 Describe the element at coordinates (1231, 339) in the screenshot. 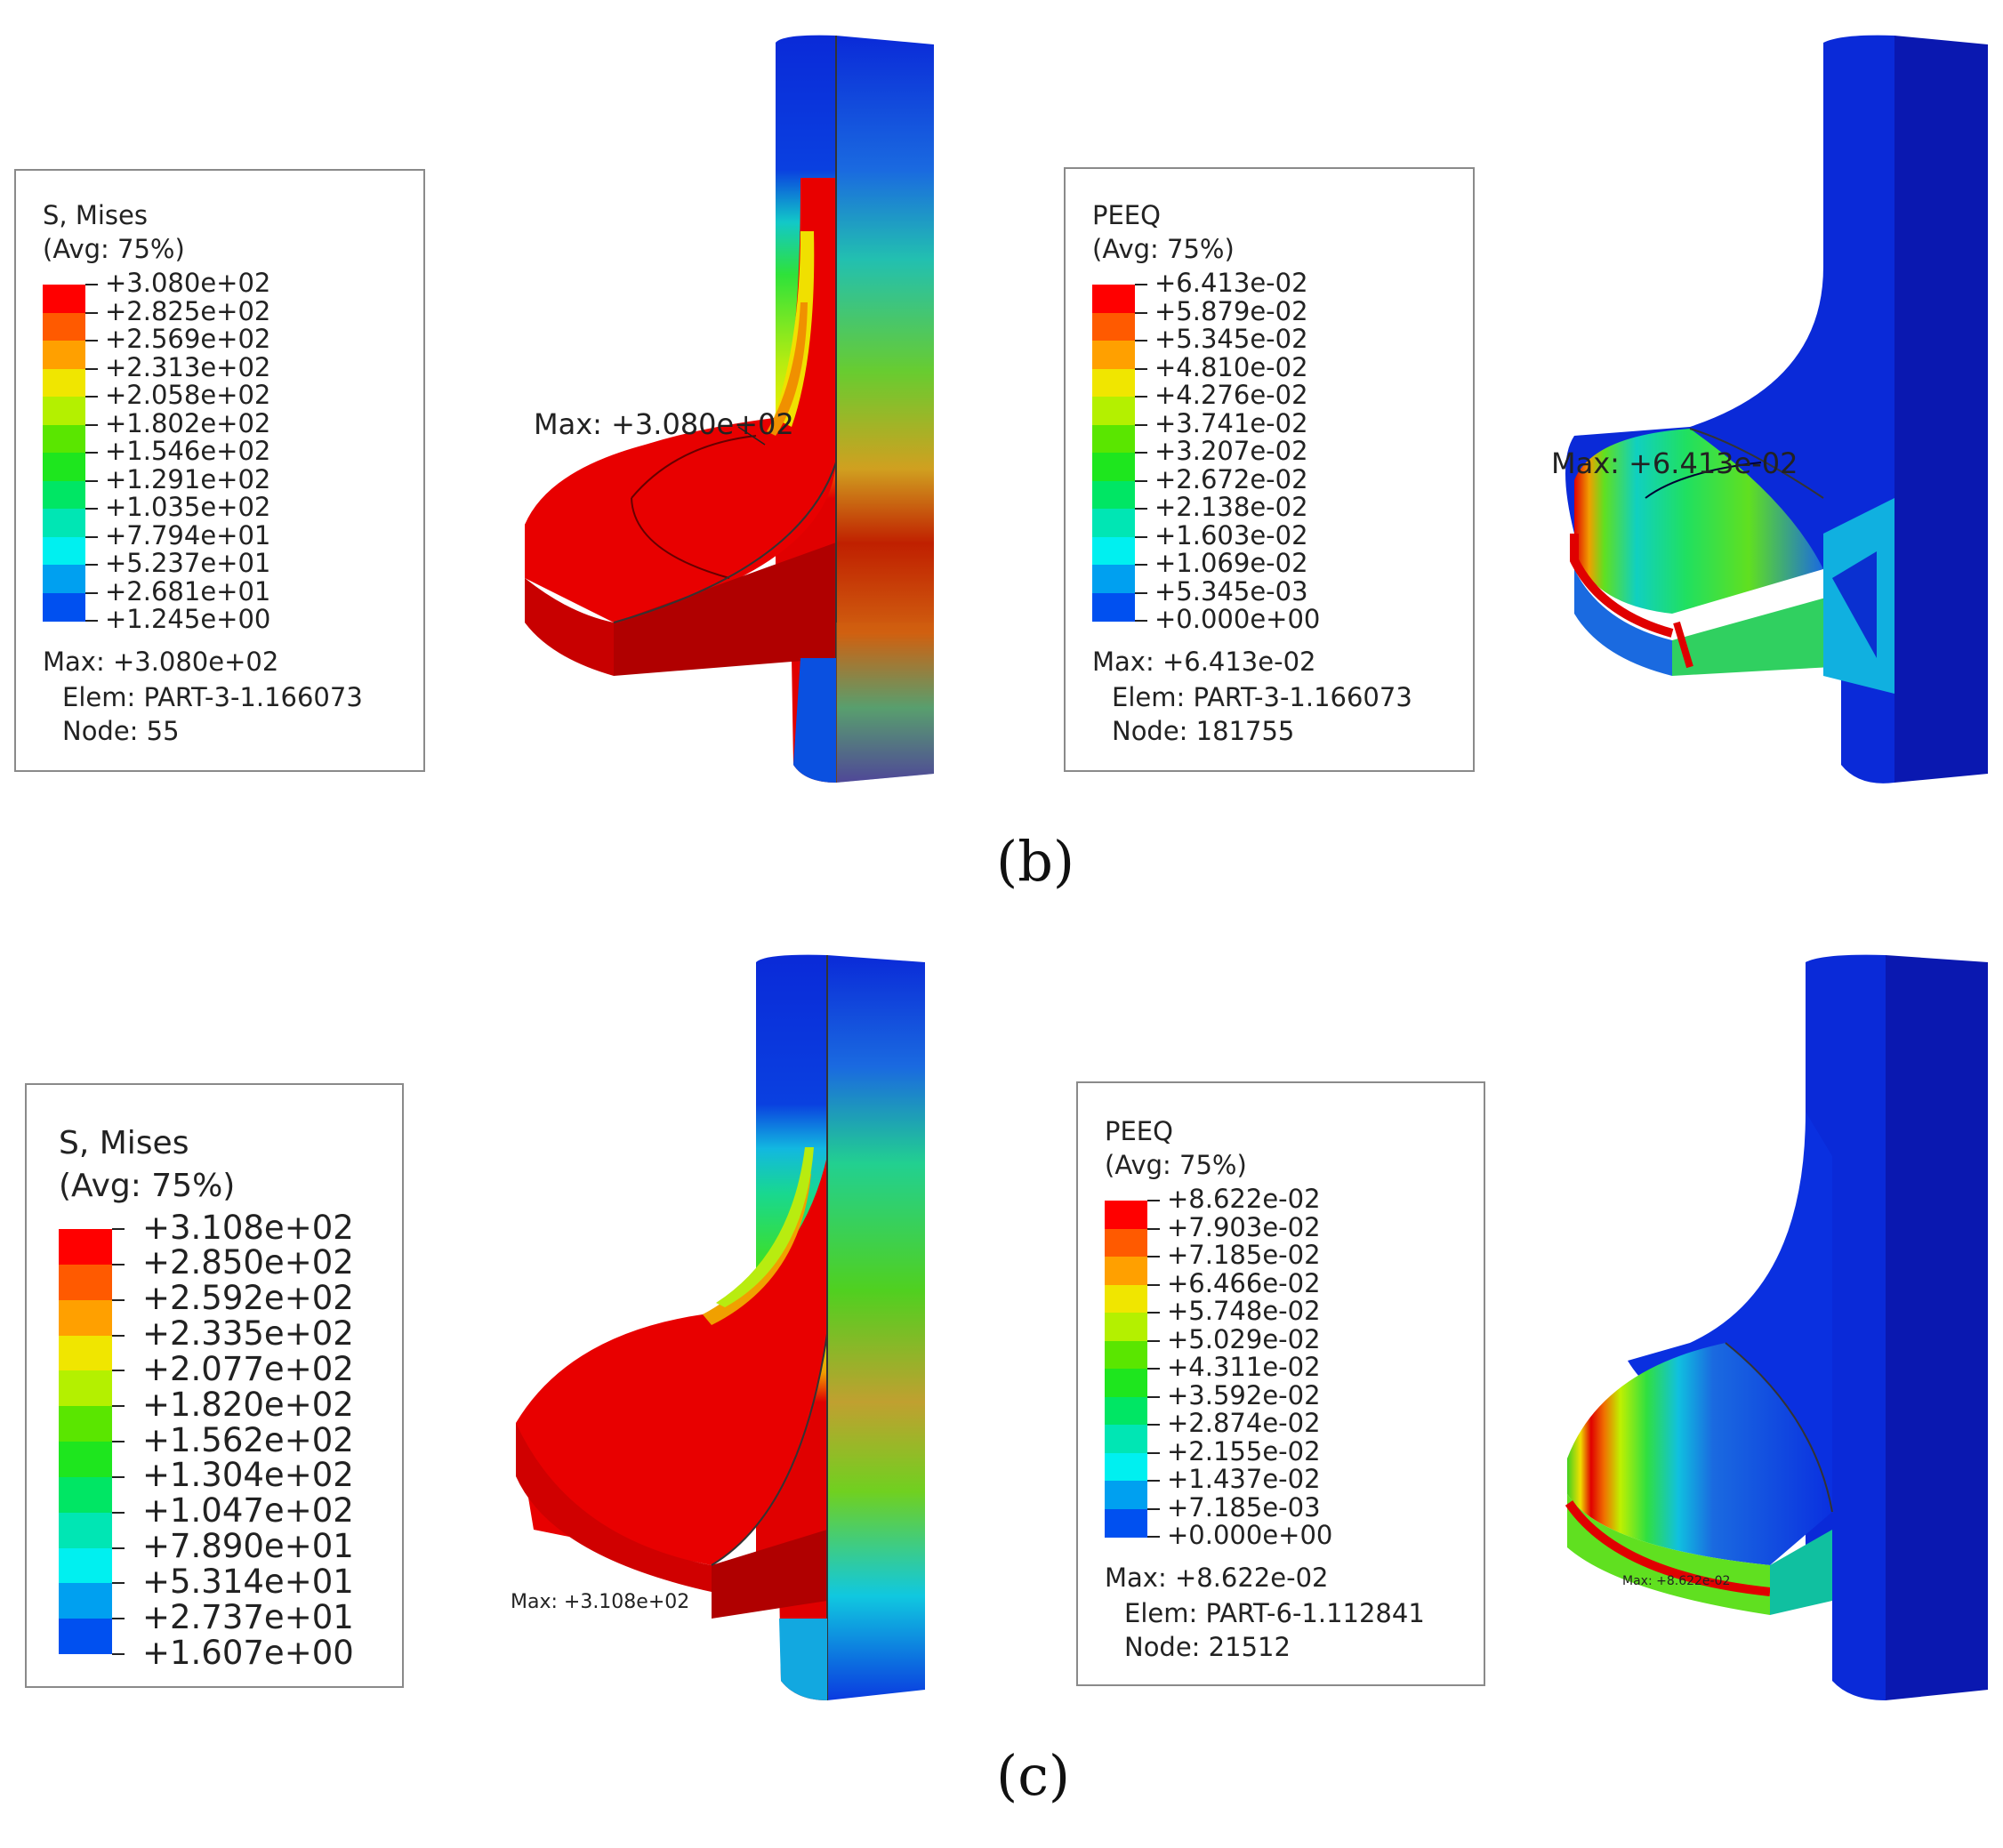

I see `scale-value: +5.345e-02` at that location.